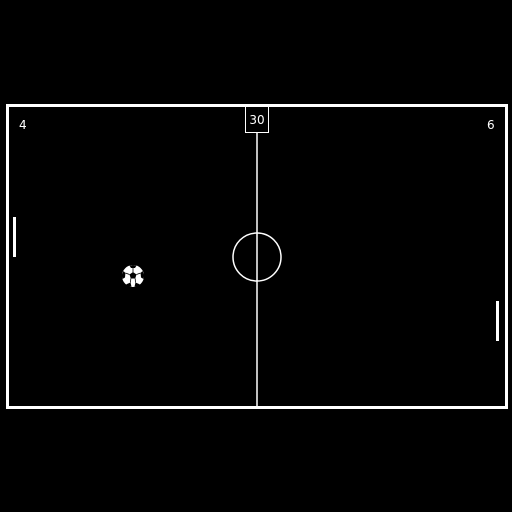  I want to click on left-paddle, so click(14, 237).